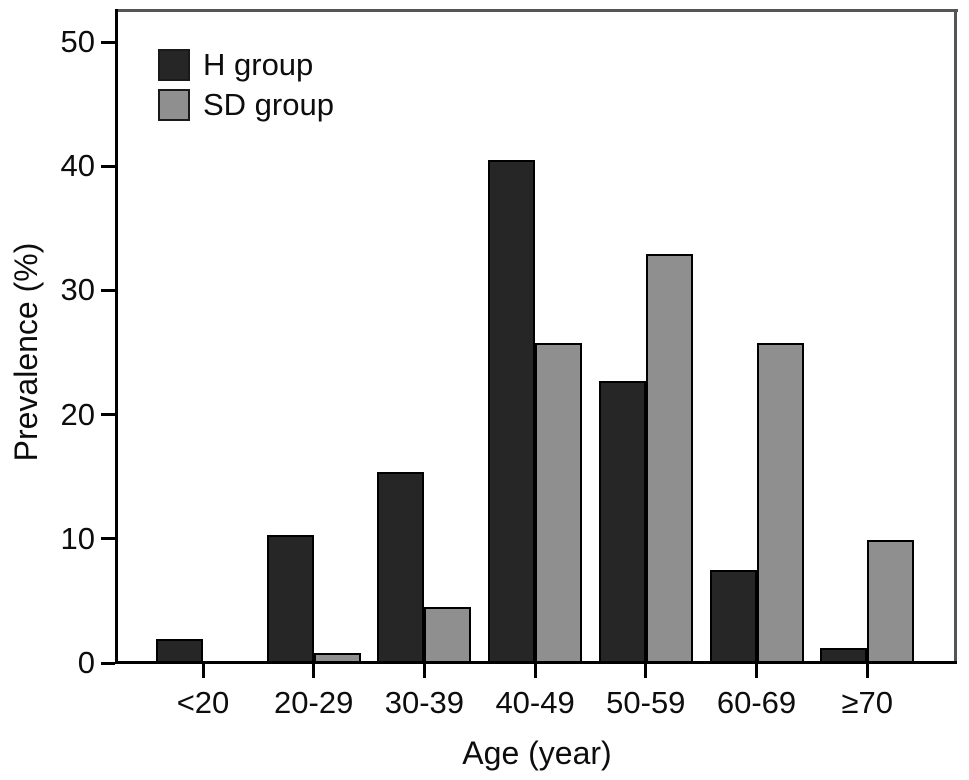 The image size is (969, 780). Describe the element at coordinates (77, 42) in the screenshot. I see `y-tick-label: 50` at that location.